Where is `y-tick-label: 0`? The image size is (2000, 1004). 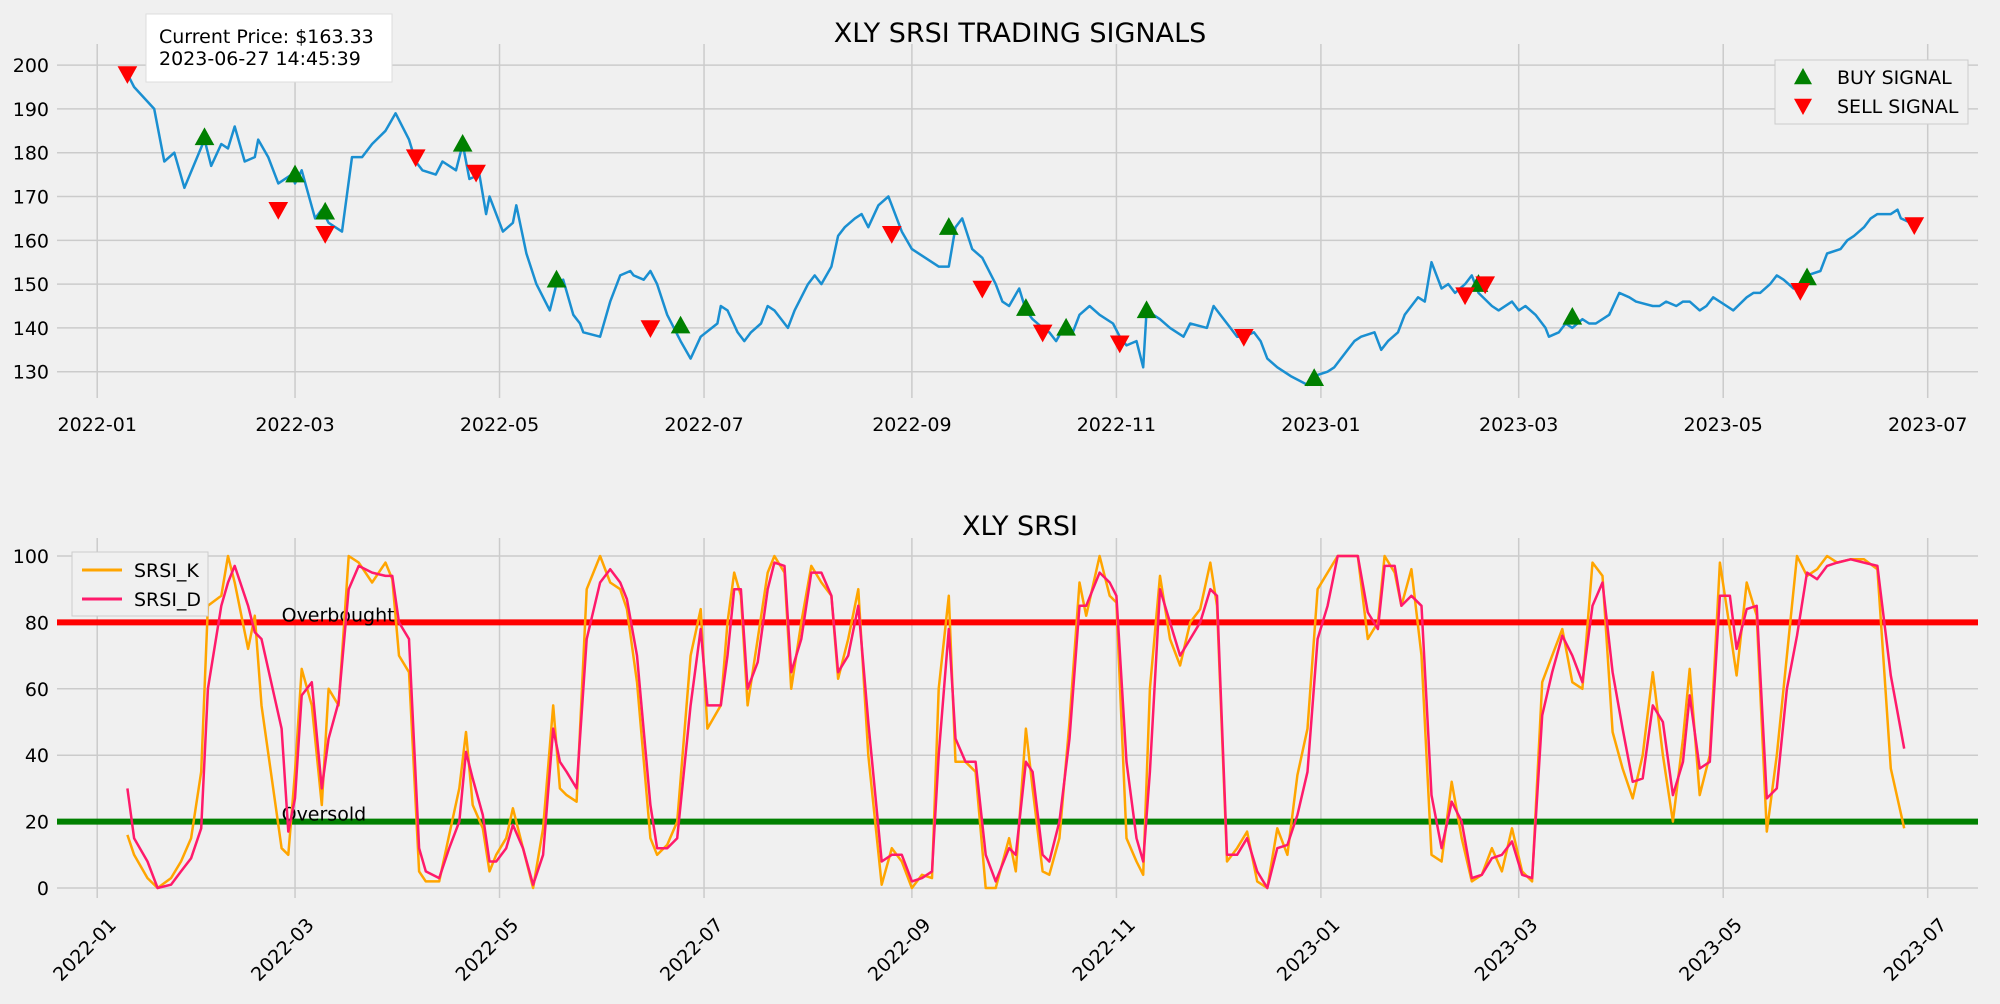
y-tick-label: 0 is located at coordinates (43, 889).